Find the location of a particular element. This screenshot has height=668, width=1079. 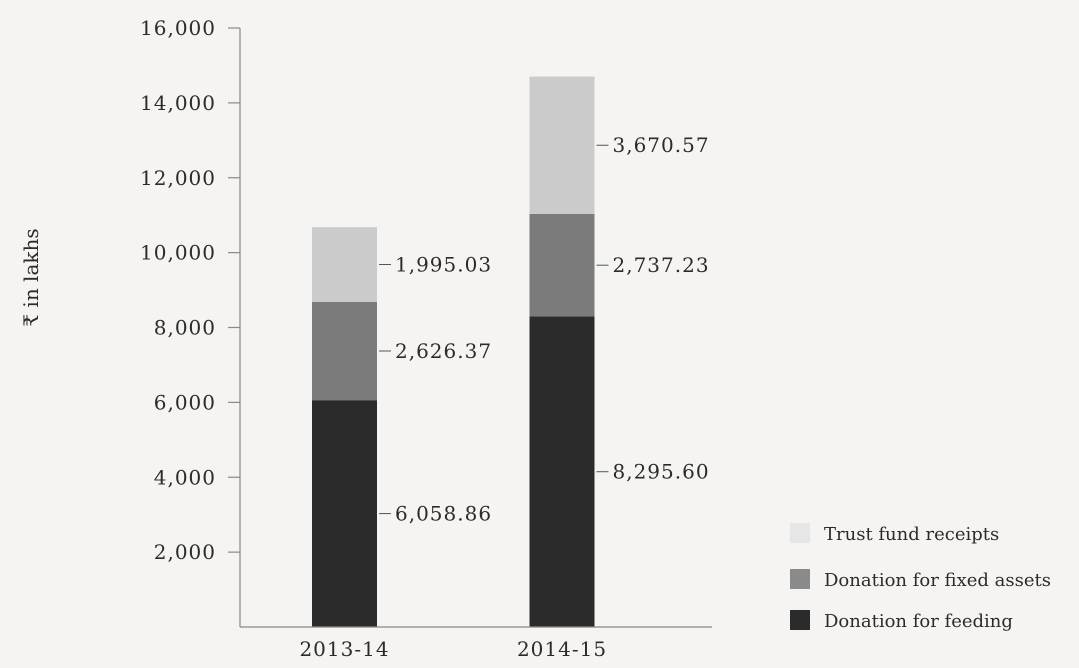

y-tick-label: 8,000 is located at coordinates (185, 328).